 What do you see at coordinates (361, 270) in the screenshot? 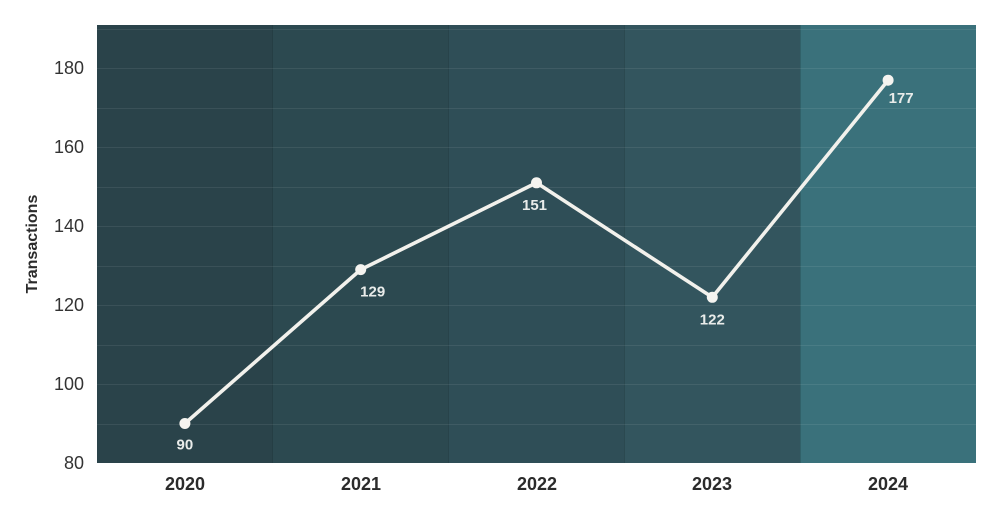
I see `data-point-2021` at bounding box center [361, 270].